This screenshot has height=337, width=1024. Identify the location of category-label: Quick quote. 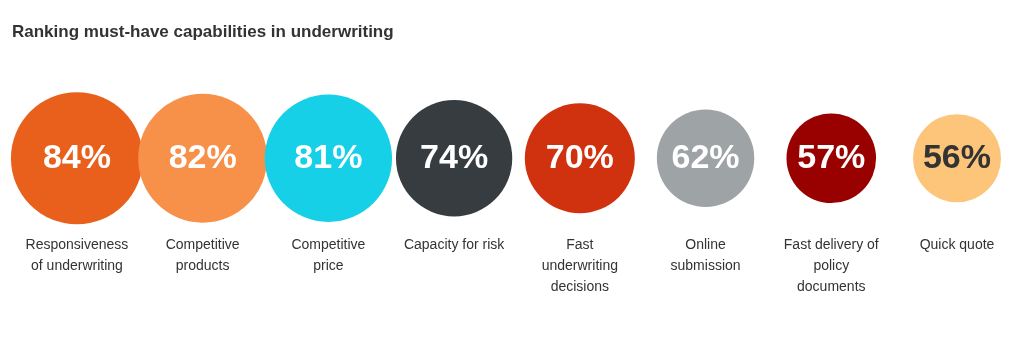
(957, 243).